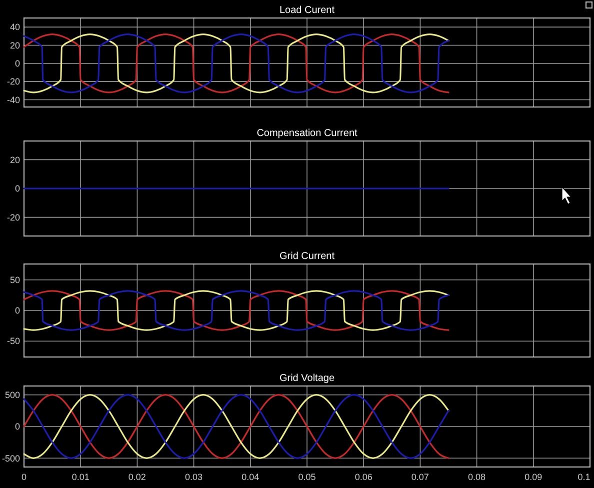 This screenshot has height=488, width=594. Describe the element at coordinates (15, 280) in the screenshot. I see `y-tick-label: 50` at that location.